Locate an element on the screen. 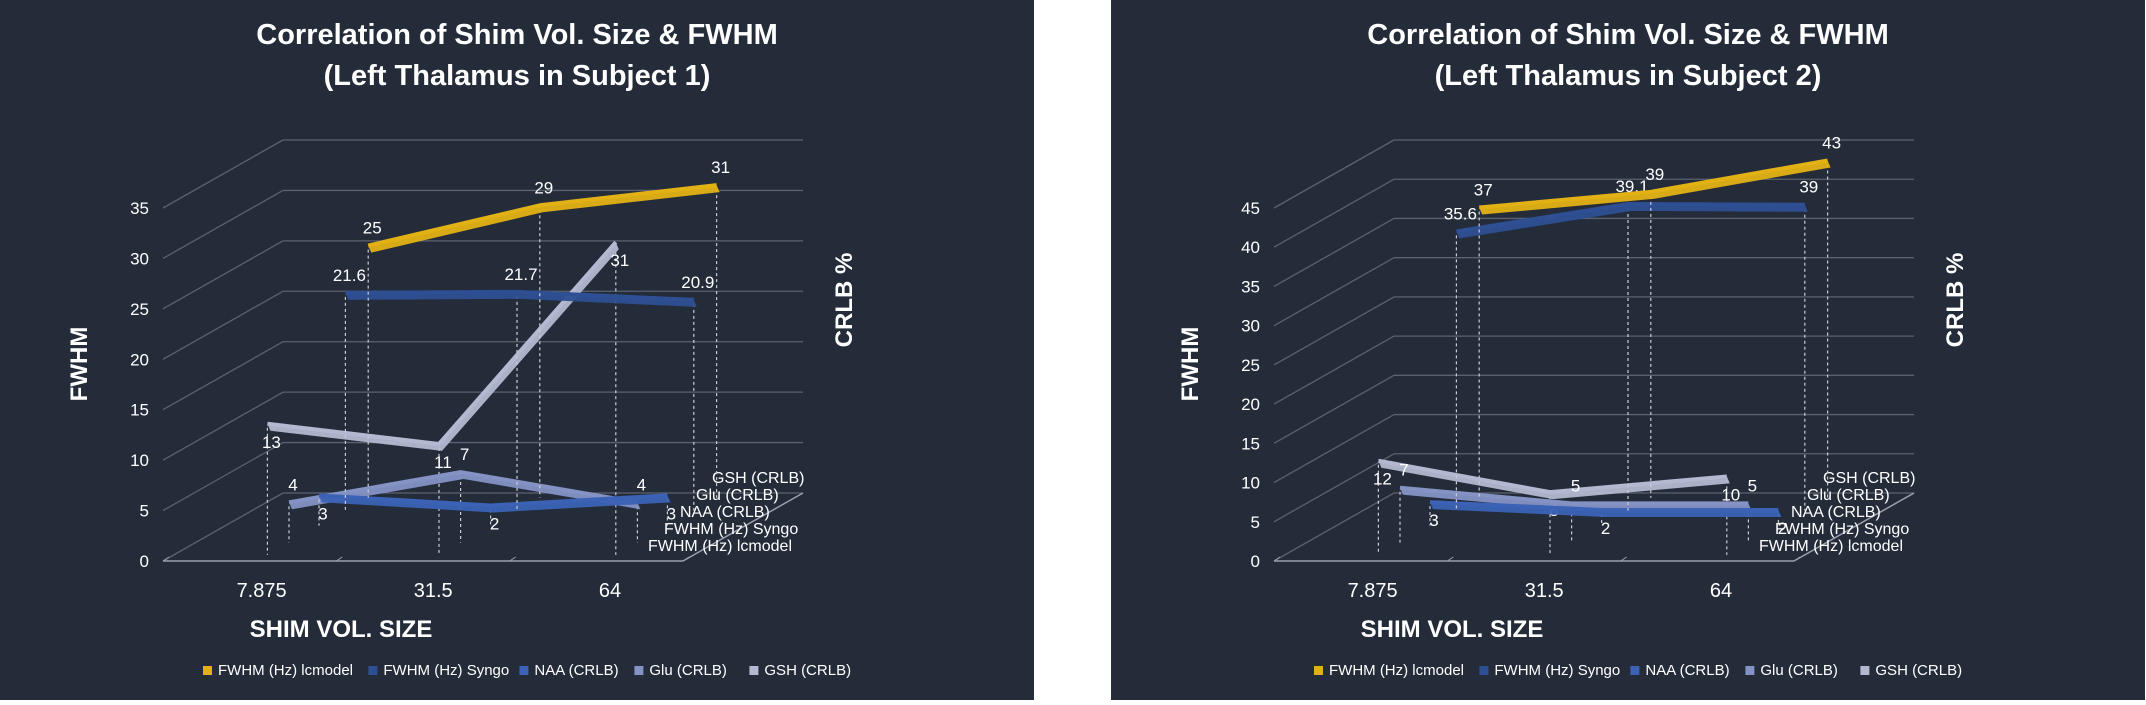 This screenshot has width=2146, height=705. y-tick-label: 30 is located at coordinates (139, 258).